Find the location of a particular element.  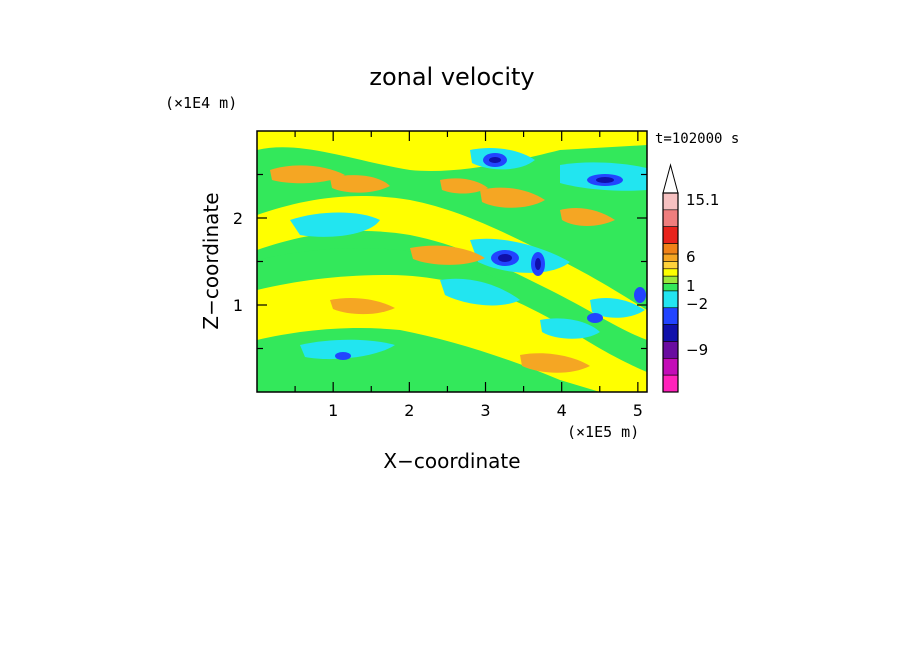

y-axis-label: Z−coordinate is located at coordinates (211, 260).